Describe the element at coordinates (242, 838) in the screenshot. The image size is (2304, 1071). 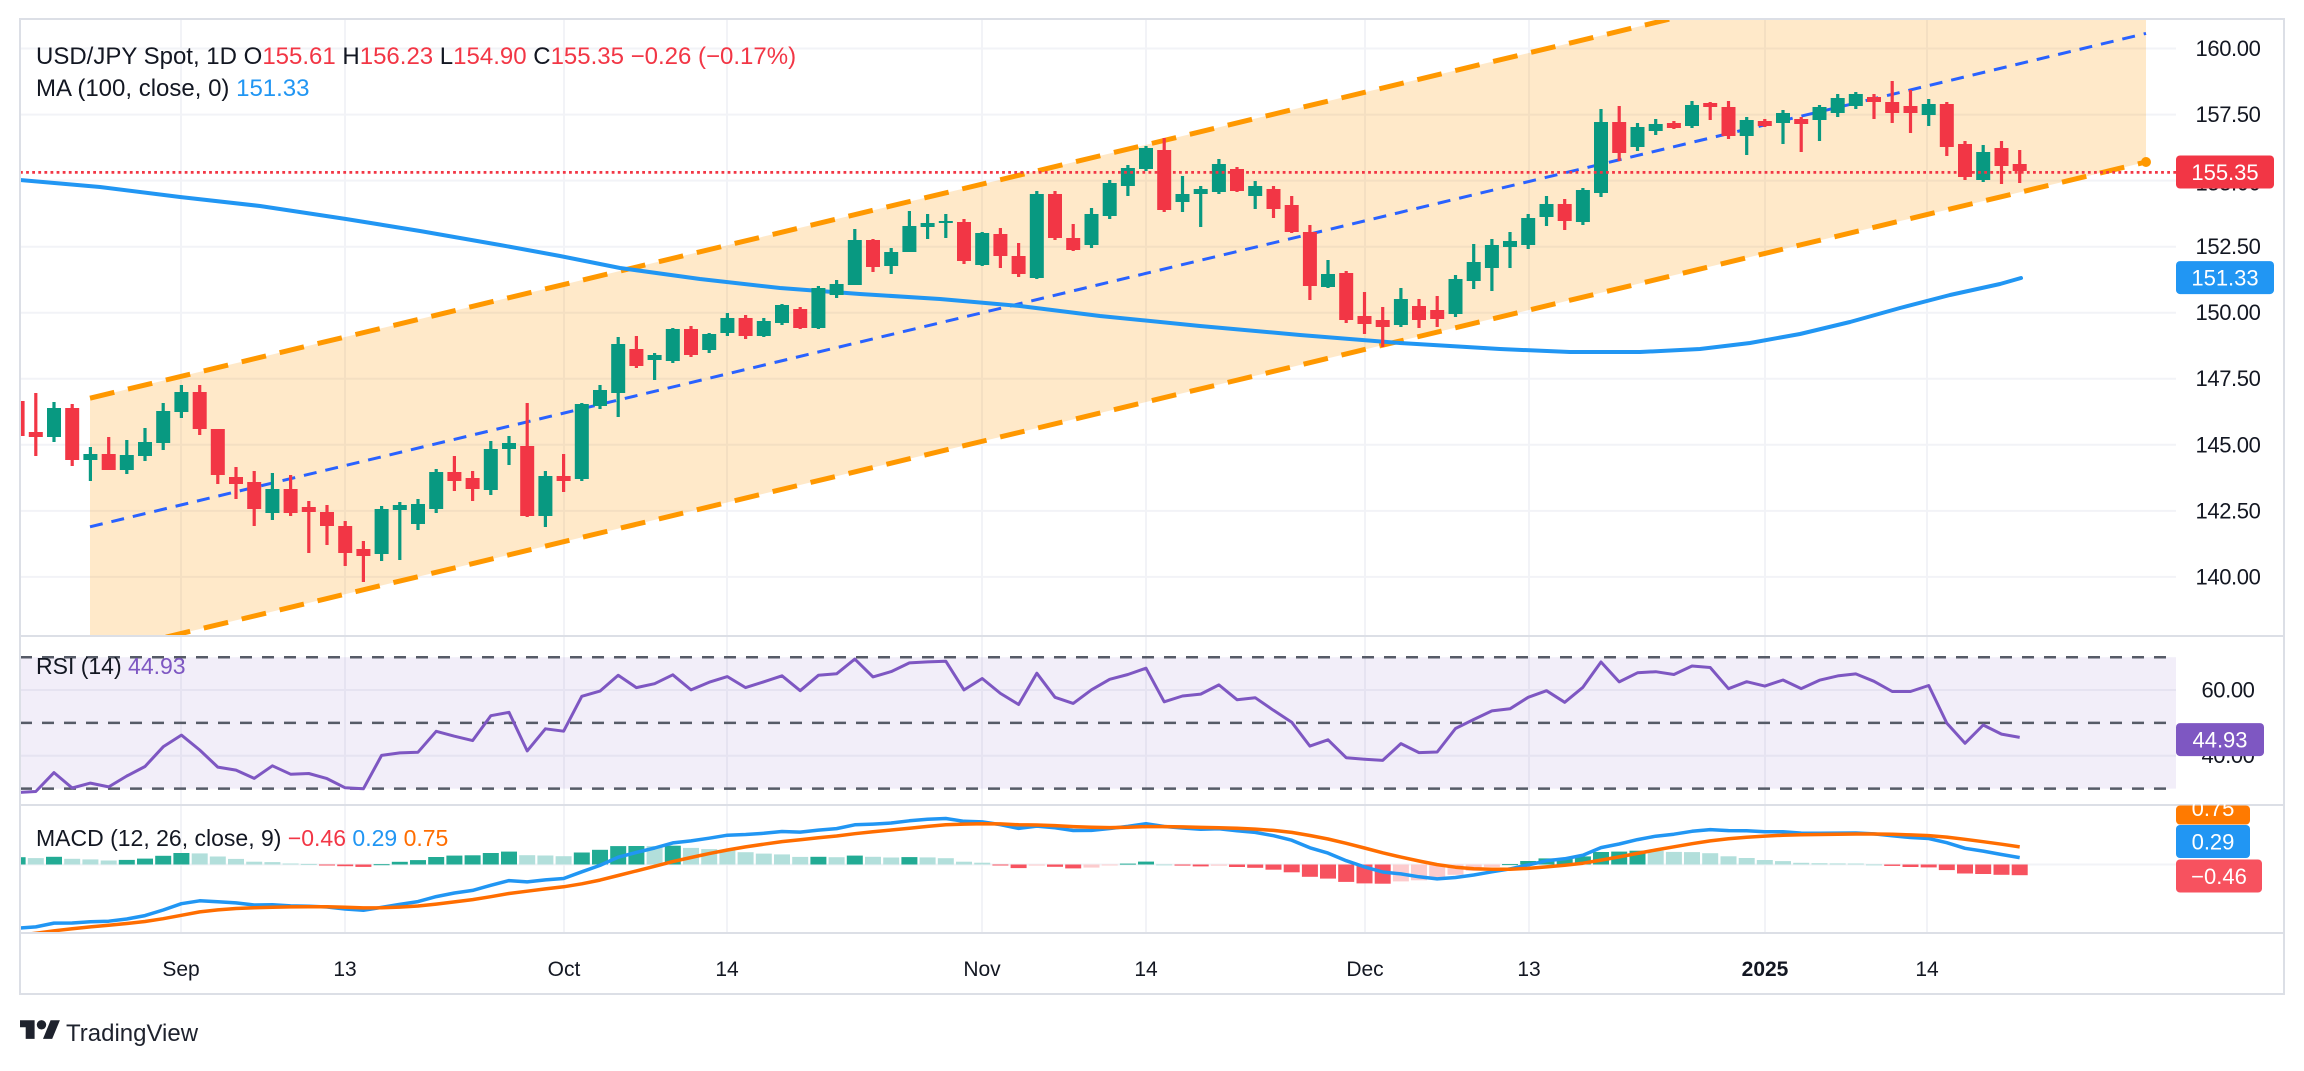
I see `svg-text:MACD (12, 26, close, 9) −0.46: MACD (12, 26, close, 9) −0.46 0.29 0.75` at that location.